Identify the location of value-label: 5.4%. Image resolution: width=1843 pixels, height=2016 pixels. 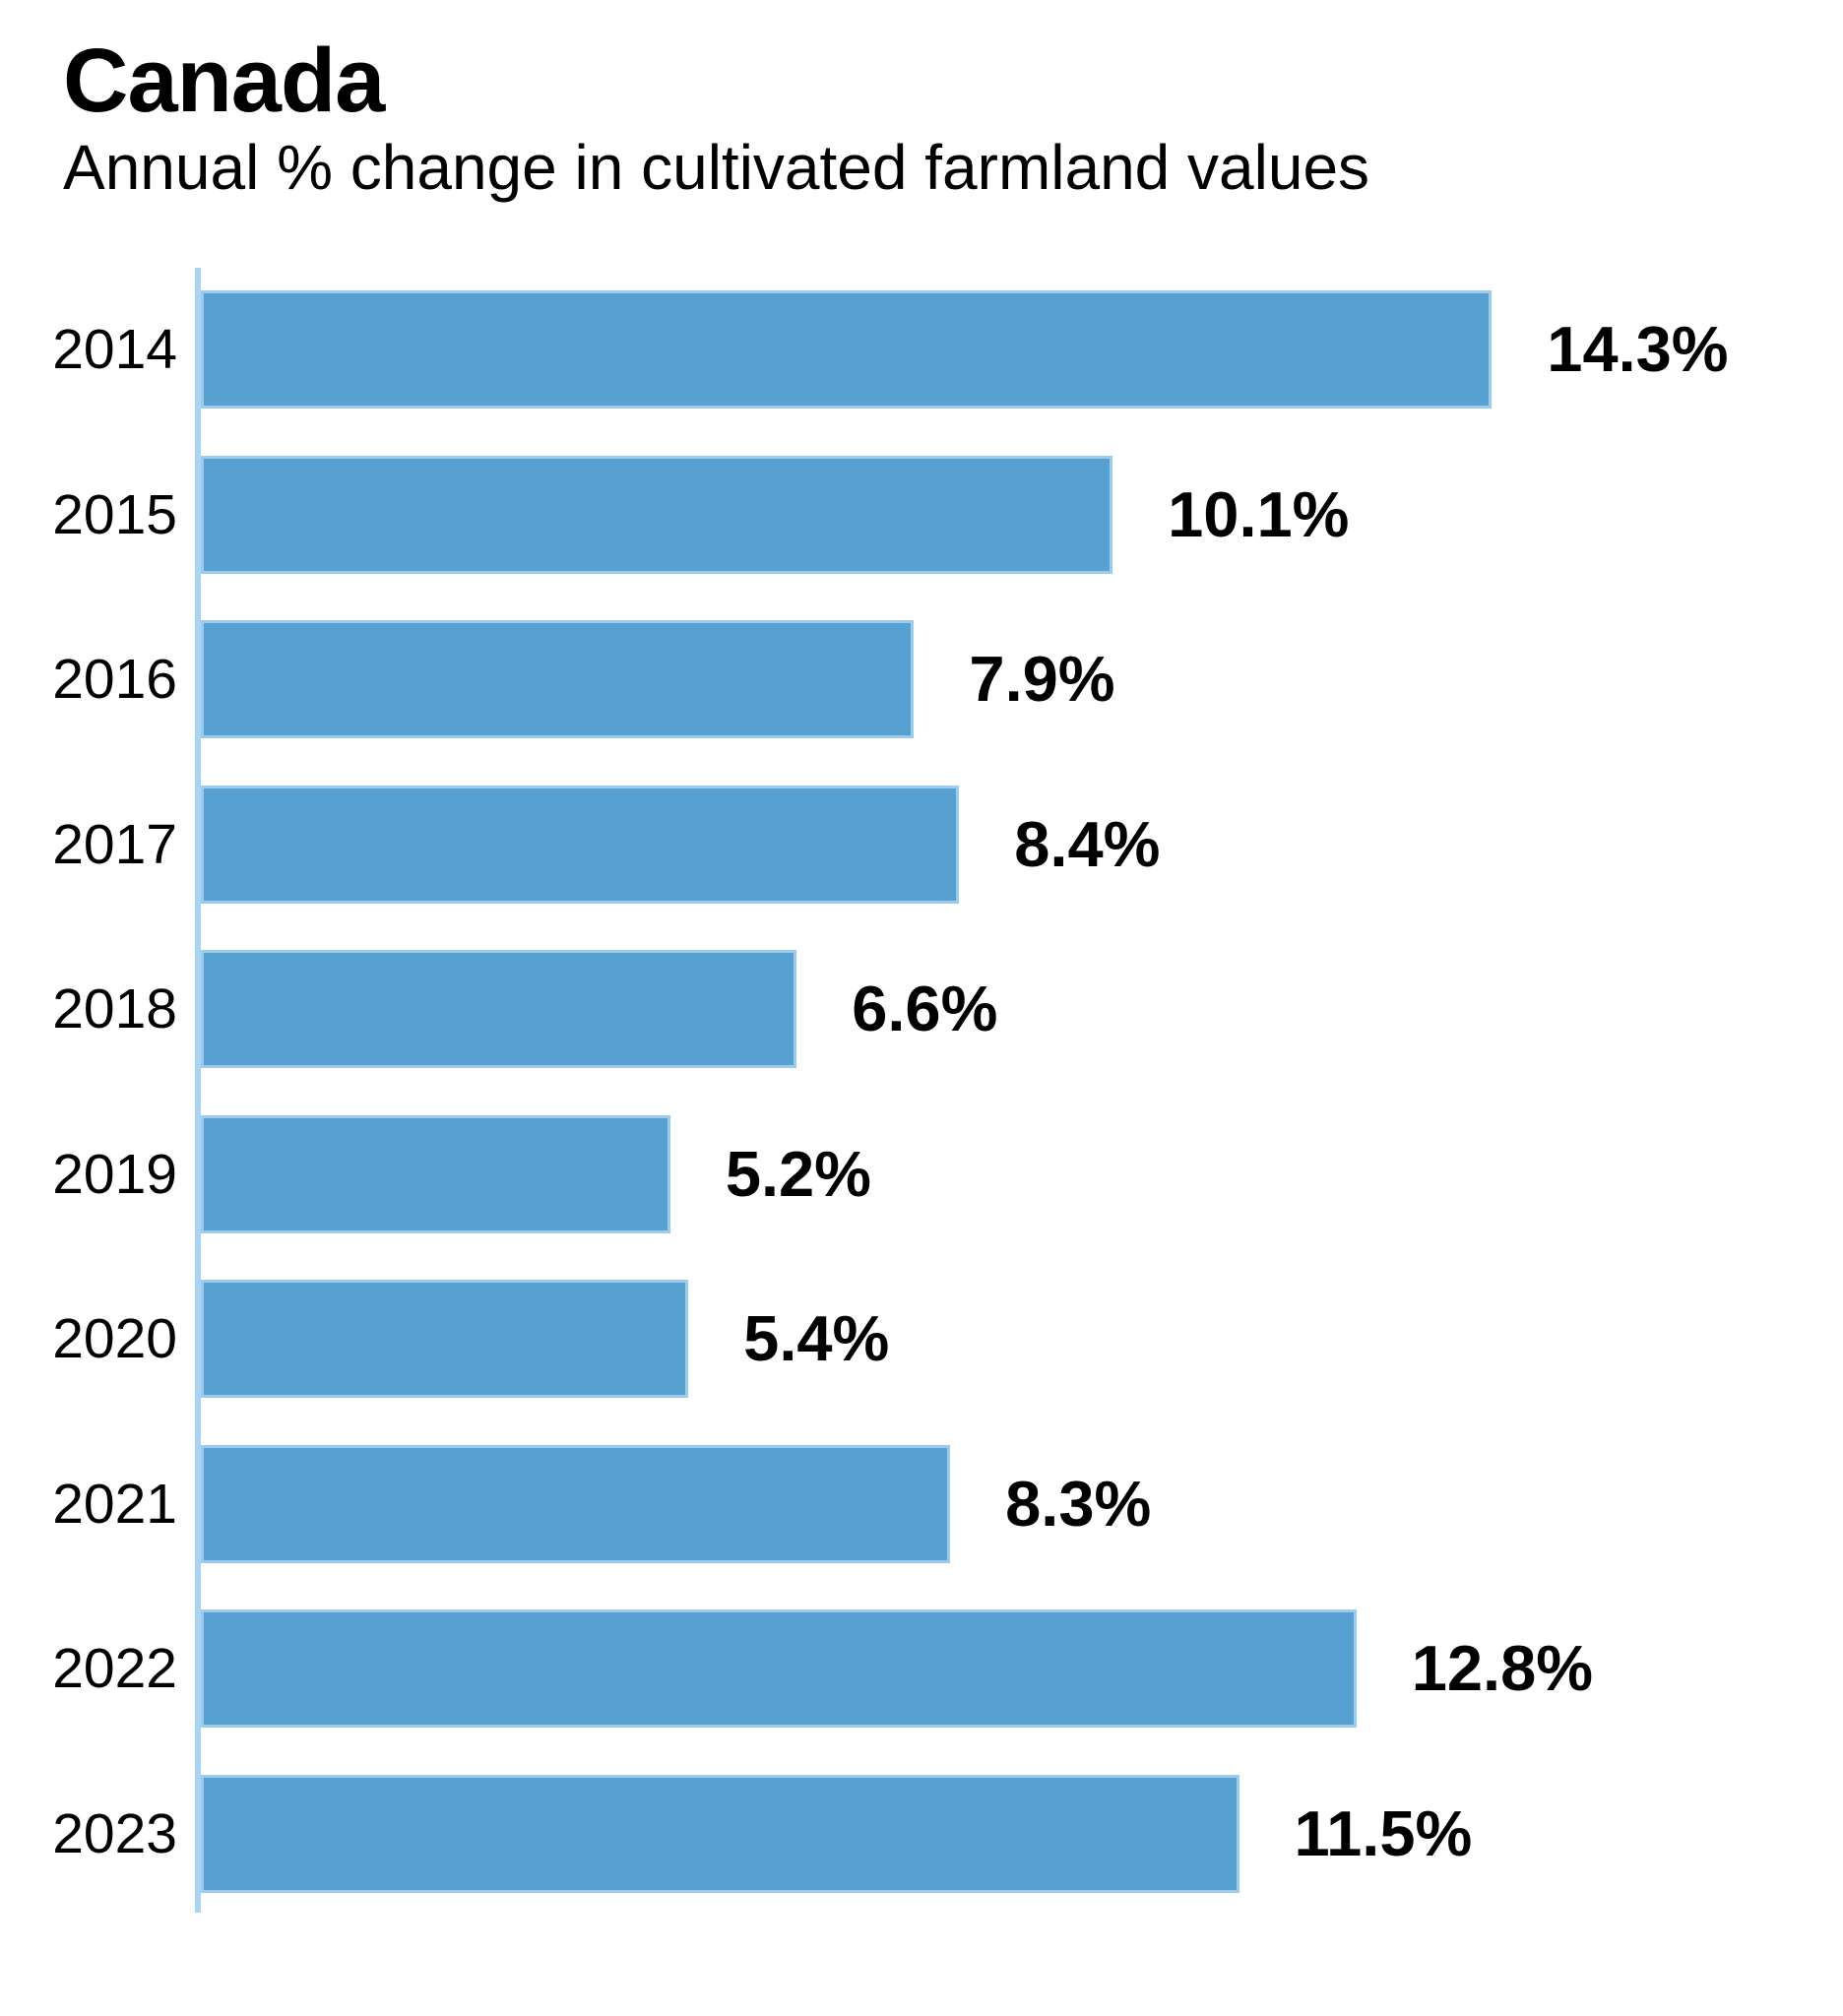
(816, 1338).